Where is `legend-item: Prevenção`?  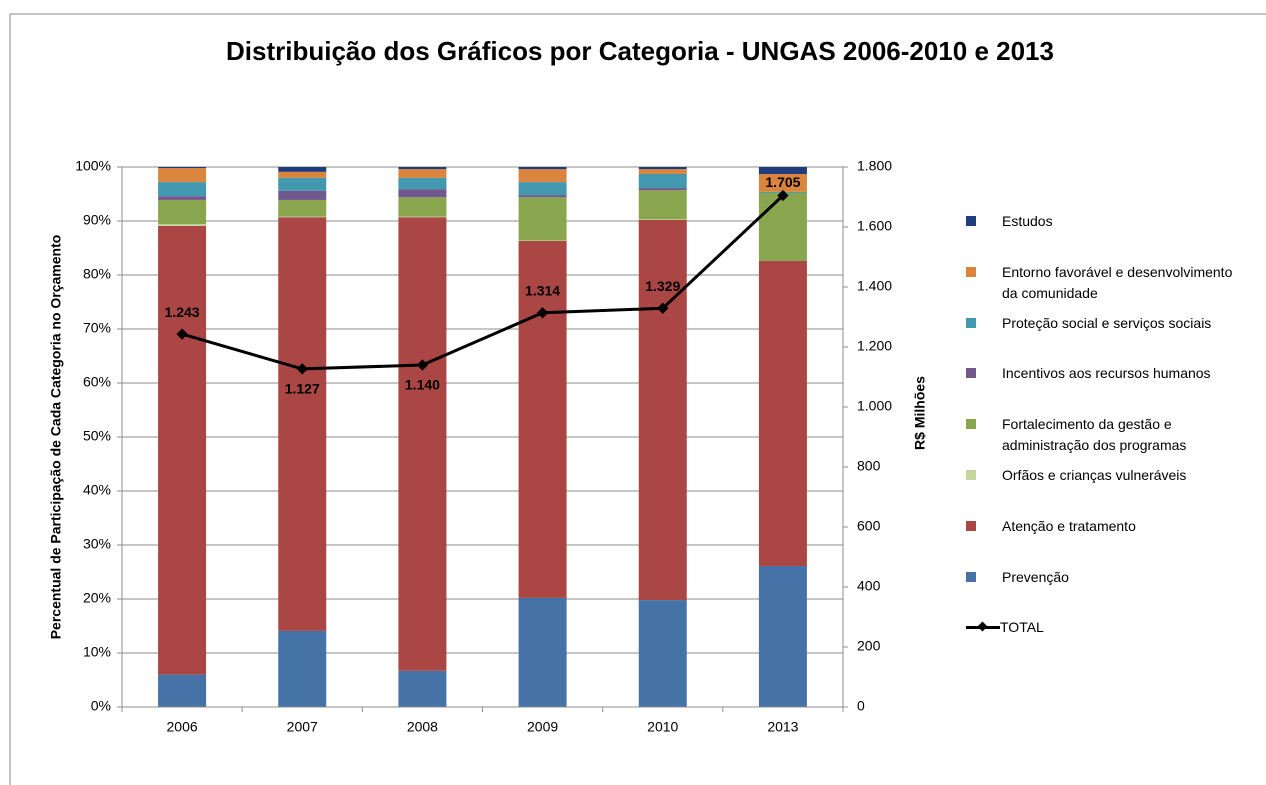 legend-item: Prevenção is located at coordinates (1101, 577).